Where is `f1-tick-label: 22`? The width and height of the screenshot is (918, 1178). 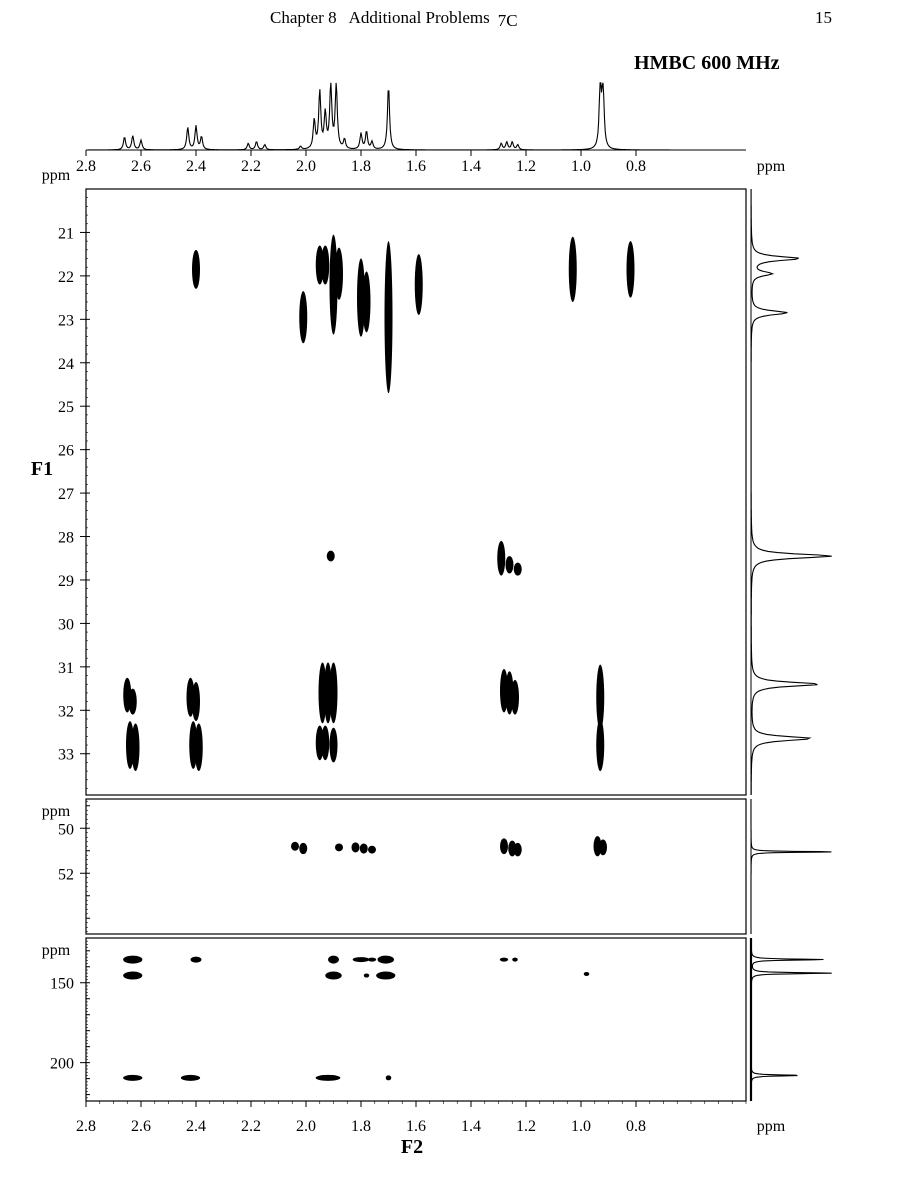 f1-tick-label: 22 is located at coordinates (66, 277).